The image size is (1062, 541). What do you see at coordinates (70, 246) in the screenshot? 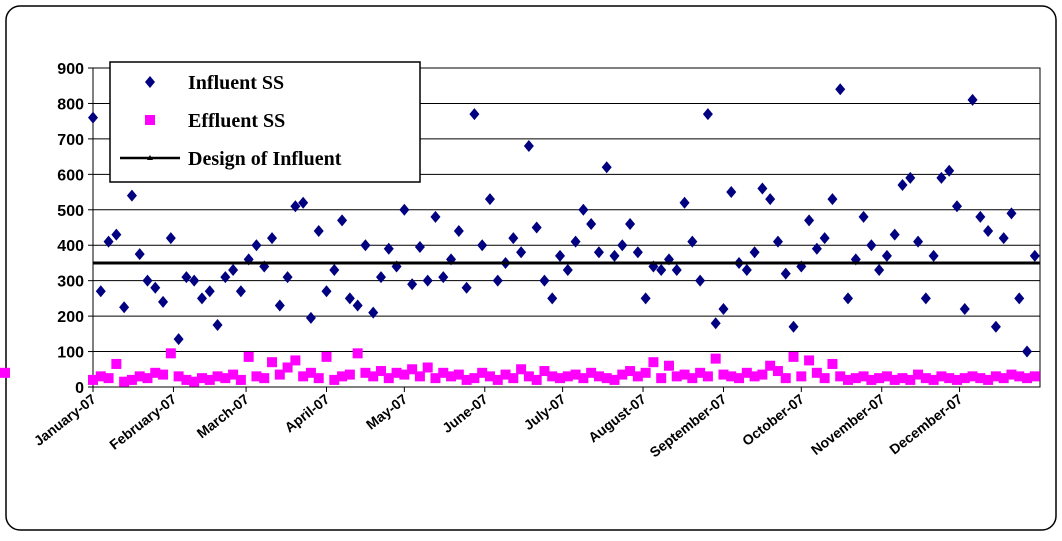
I see `y-tick-label: 400` at bounding box center [70, 246].